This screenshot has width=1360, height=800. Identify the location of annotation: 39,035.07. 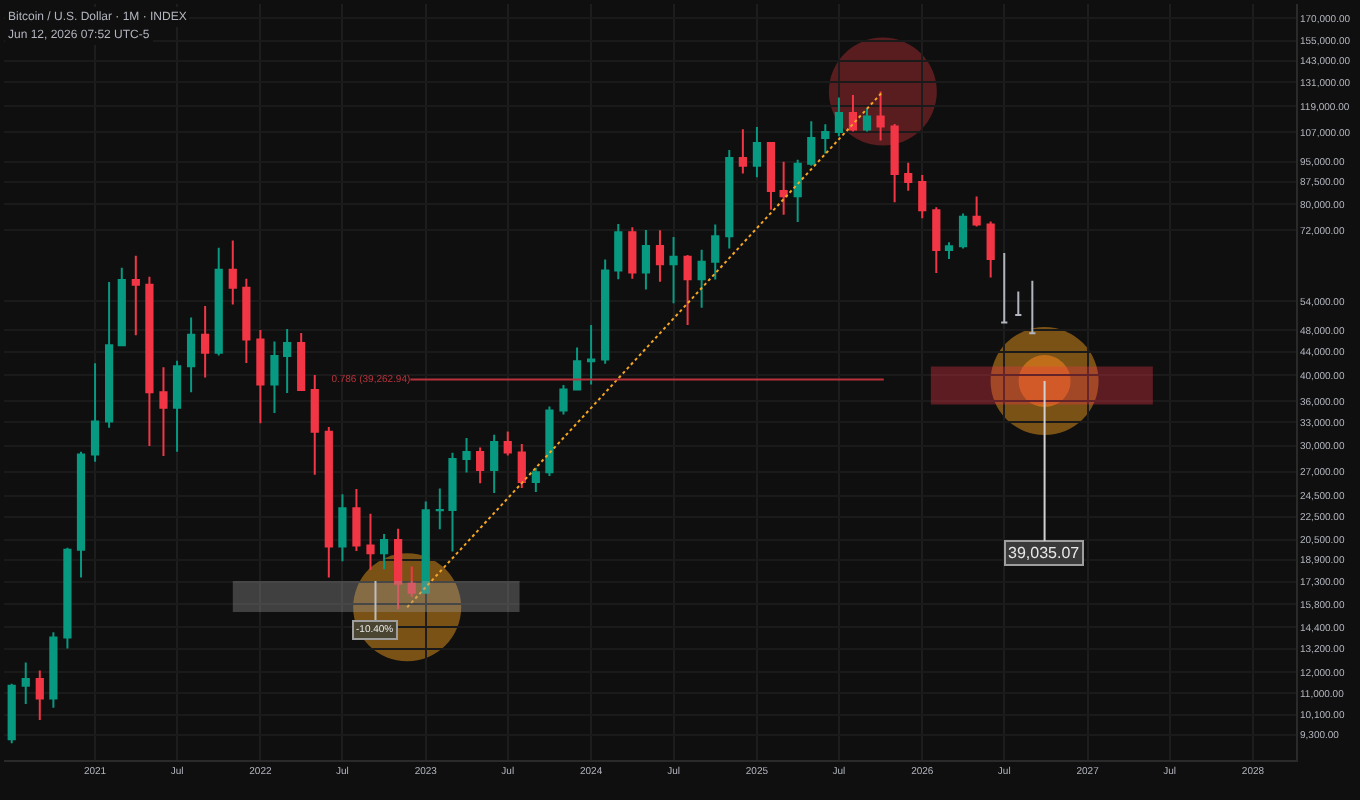
(1044, 553).